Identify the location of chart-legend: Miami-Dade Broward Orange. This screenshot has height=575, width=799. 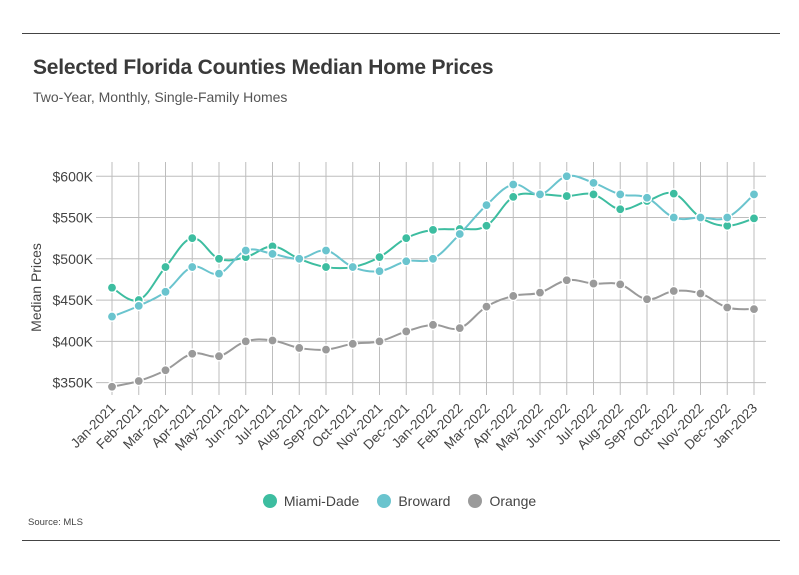
(399, 501).